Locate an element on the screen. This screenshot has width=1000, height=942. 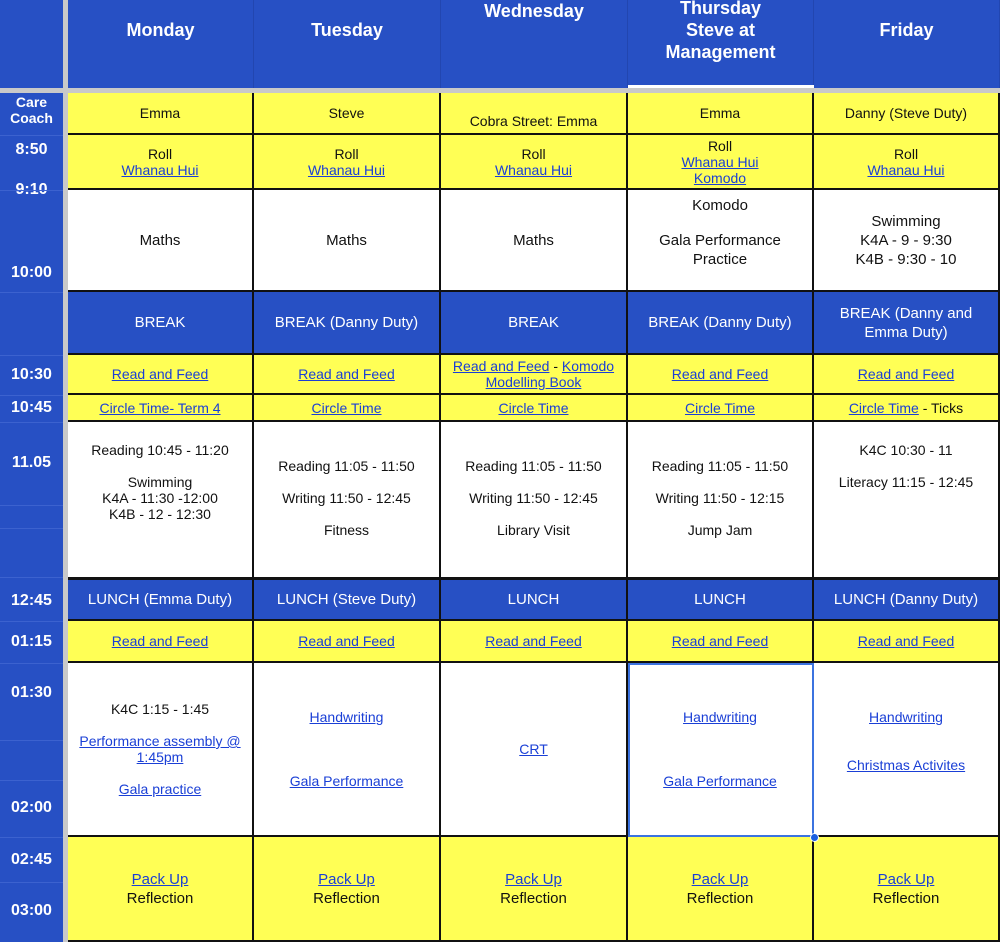
maths-cell: Komodo Gala Performance Practice is located at coordinates (721, 241).